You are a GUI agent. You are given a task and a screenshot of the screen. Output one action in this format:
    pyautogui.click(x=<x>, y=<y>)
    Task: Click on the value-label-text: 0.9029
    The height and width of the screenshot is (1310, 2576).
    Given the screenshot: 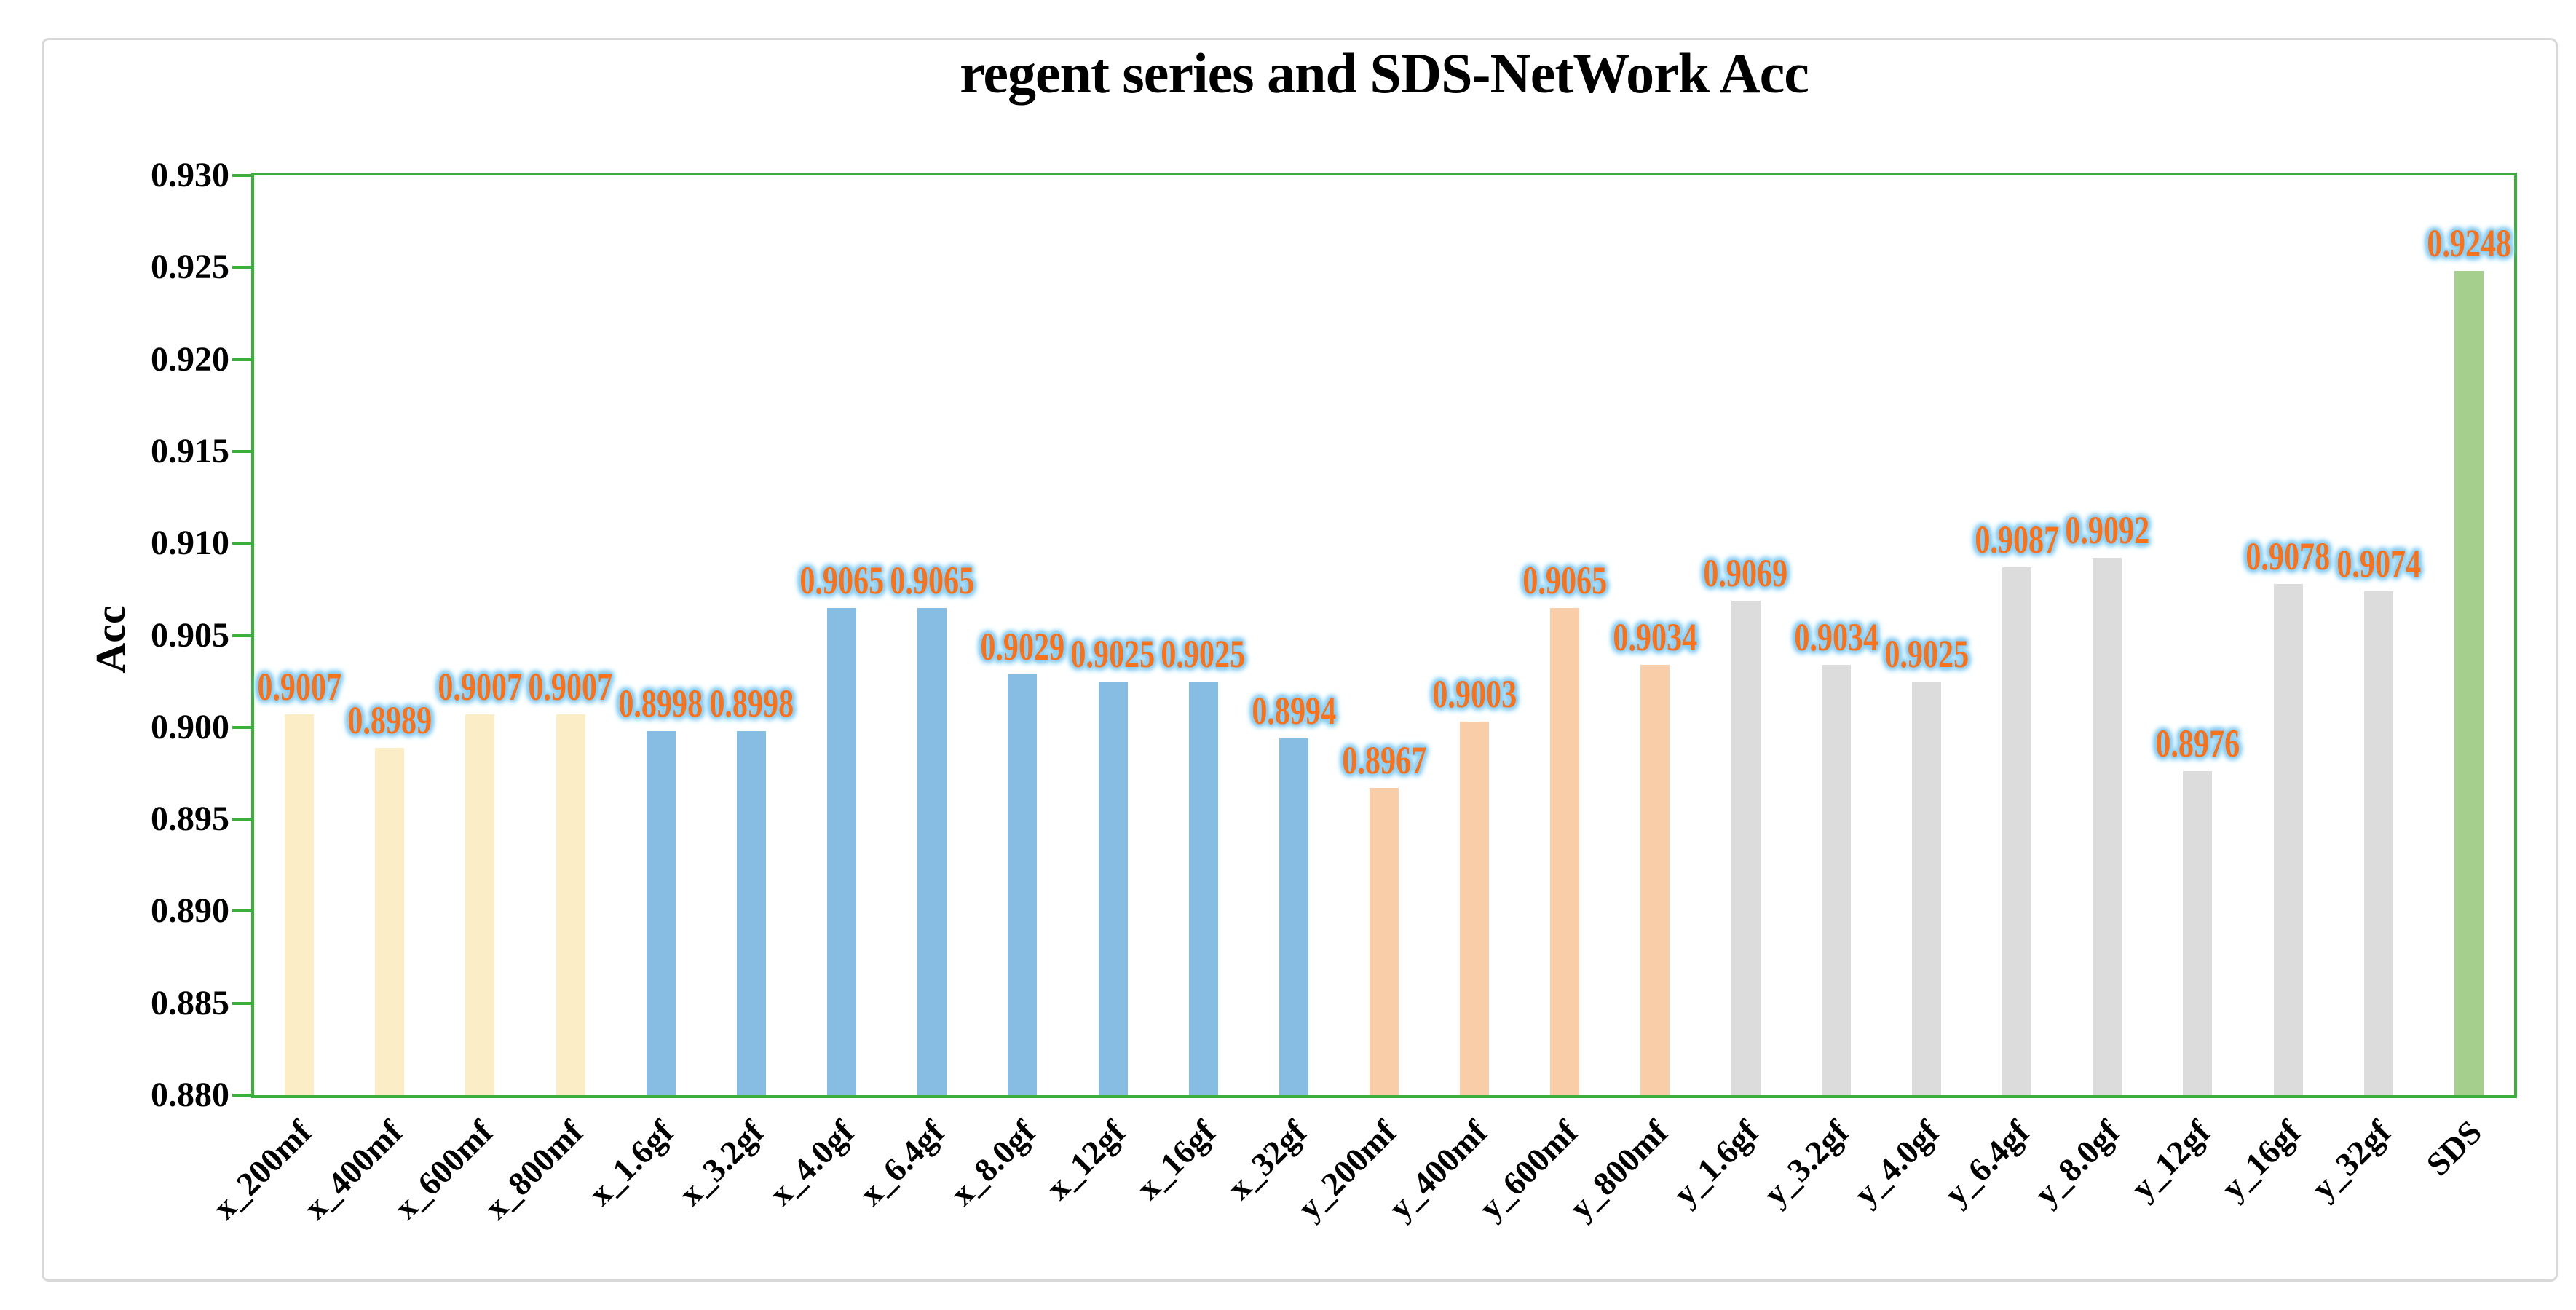 What is the action you would take?
    pyautogui.click(x=1022, y=646)
    